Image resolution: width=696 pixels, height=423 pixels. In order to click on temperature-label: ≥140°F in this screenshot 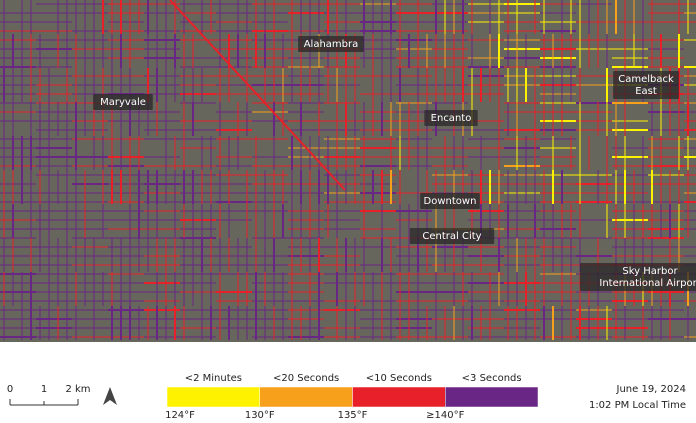, I will do `click(445, 415)`.